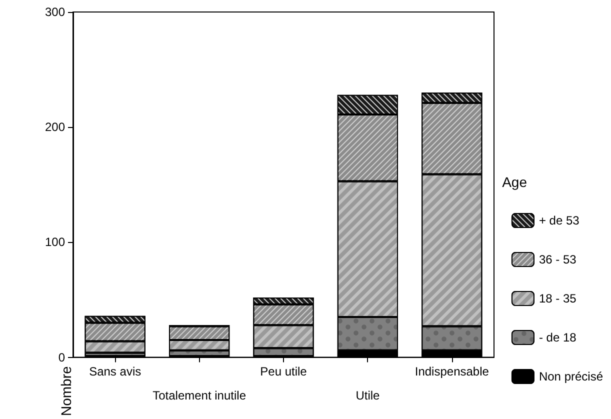  What do you see at coordinates (66, 391) in the screenshot?
I see `y-axis-title: Nombre` at bounding box center [66, 391].